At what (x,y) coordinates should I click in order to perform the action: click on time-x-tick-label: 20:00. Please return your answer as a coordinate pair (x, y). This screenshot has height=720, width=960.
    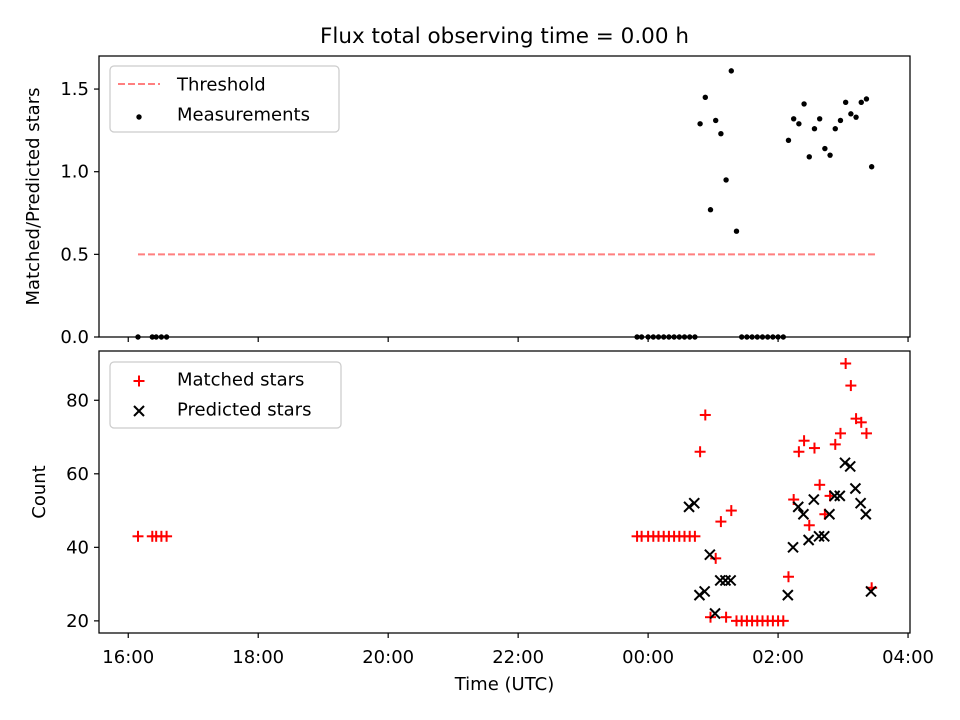
    Looking at the image, I should click on (388, 657).